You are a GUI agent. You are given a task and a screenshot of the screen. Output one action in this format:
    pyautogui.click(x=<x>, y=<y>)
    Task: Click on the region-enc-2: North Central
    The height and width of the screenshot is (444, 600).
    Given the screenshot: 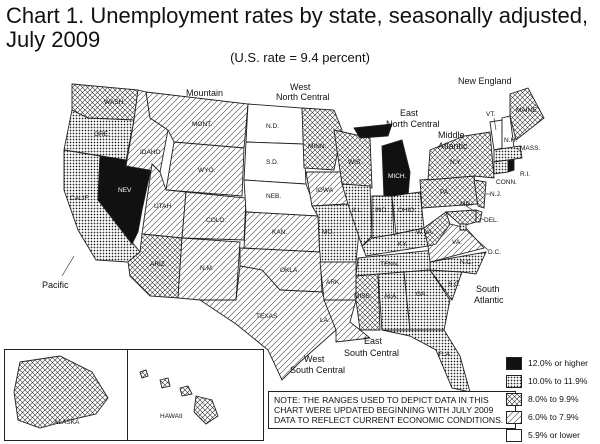 What is the action you would take?
    pyautogui.click(x=413, y=124)
    